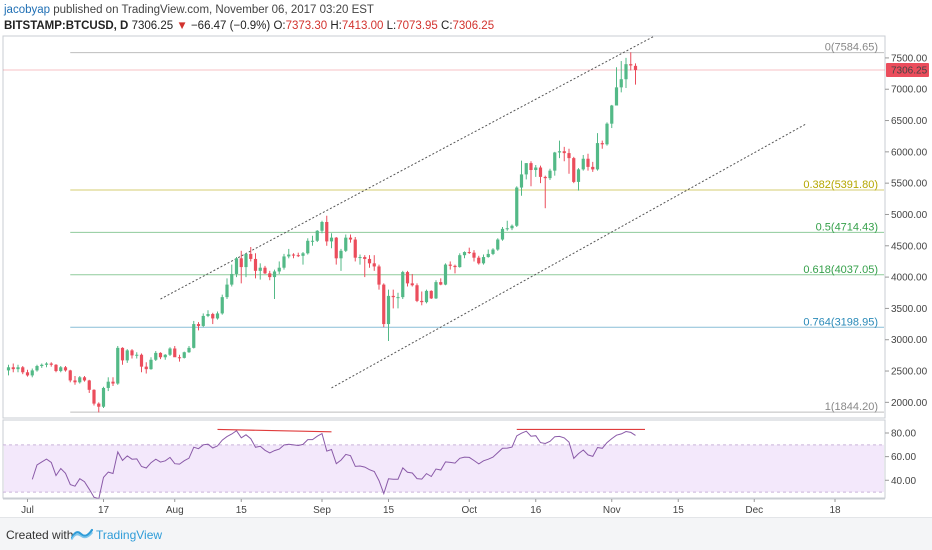 This screenshot has height=550, width=932. Describe the element at coordinates (66, 26) in the screenshot. I see `symbol-label: BITSTAMP:BTCUSD, D` at that location.